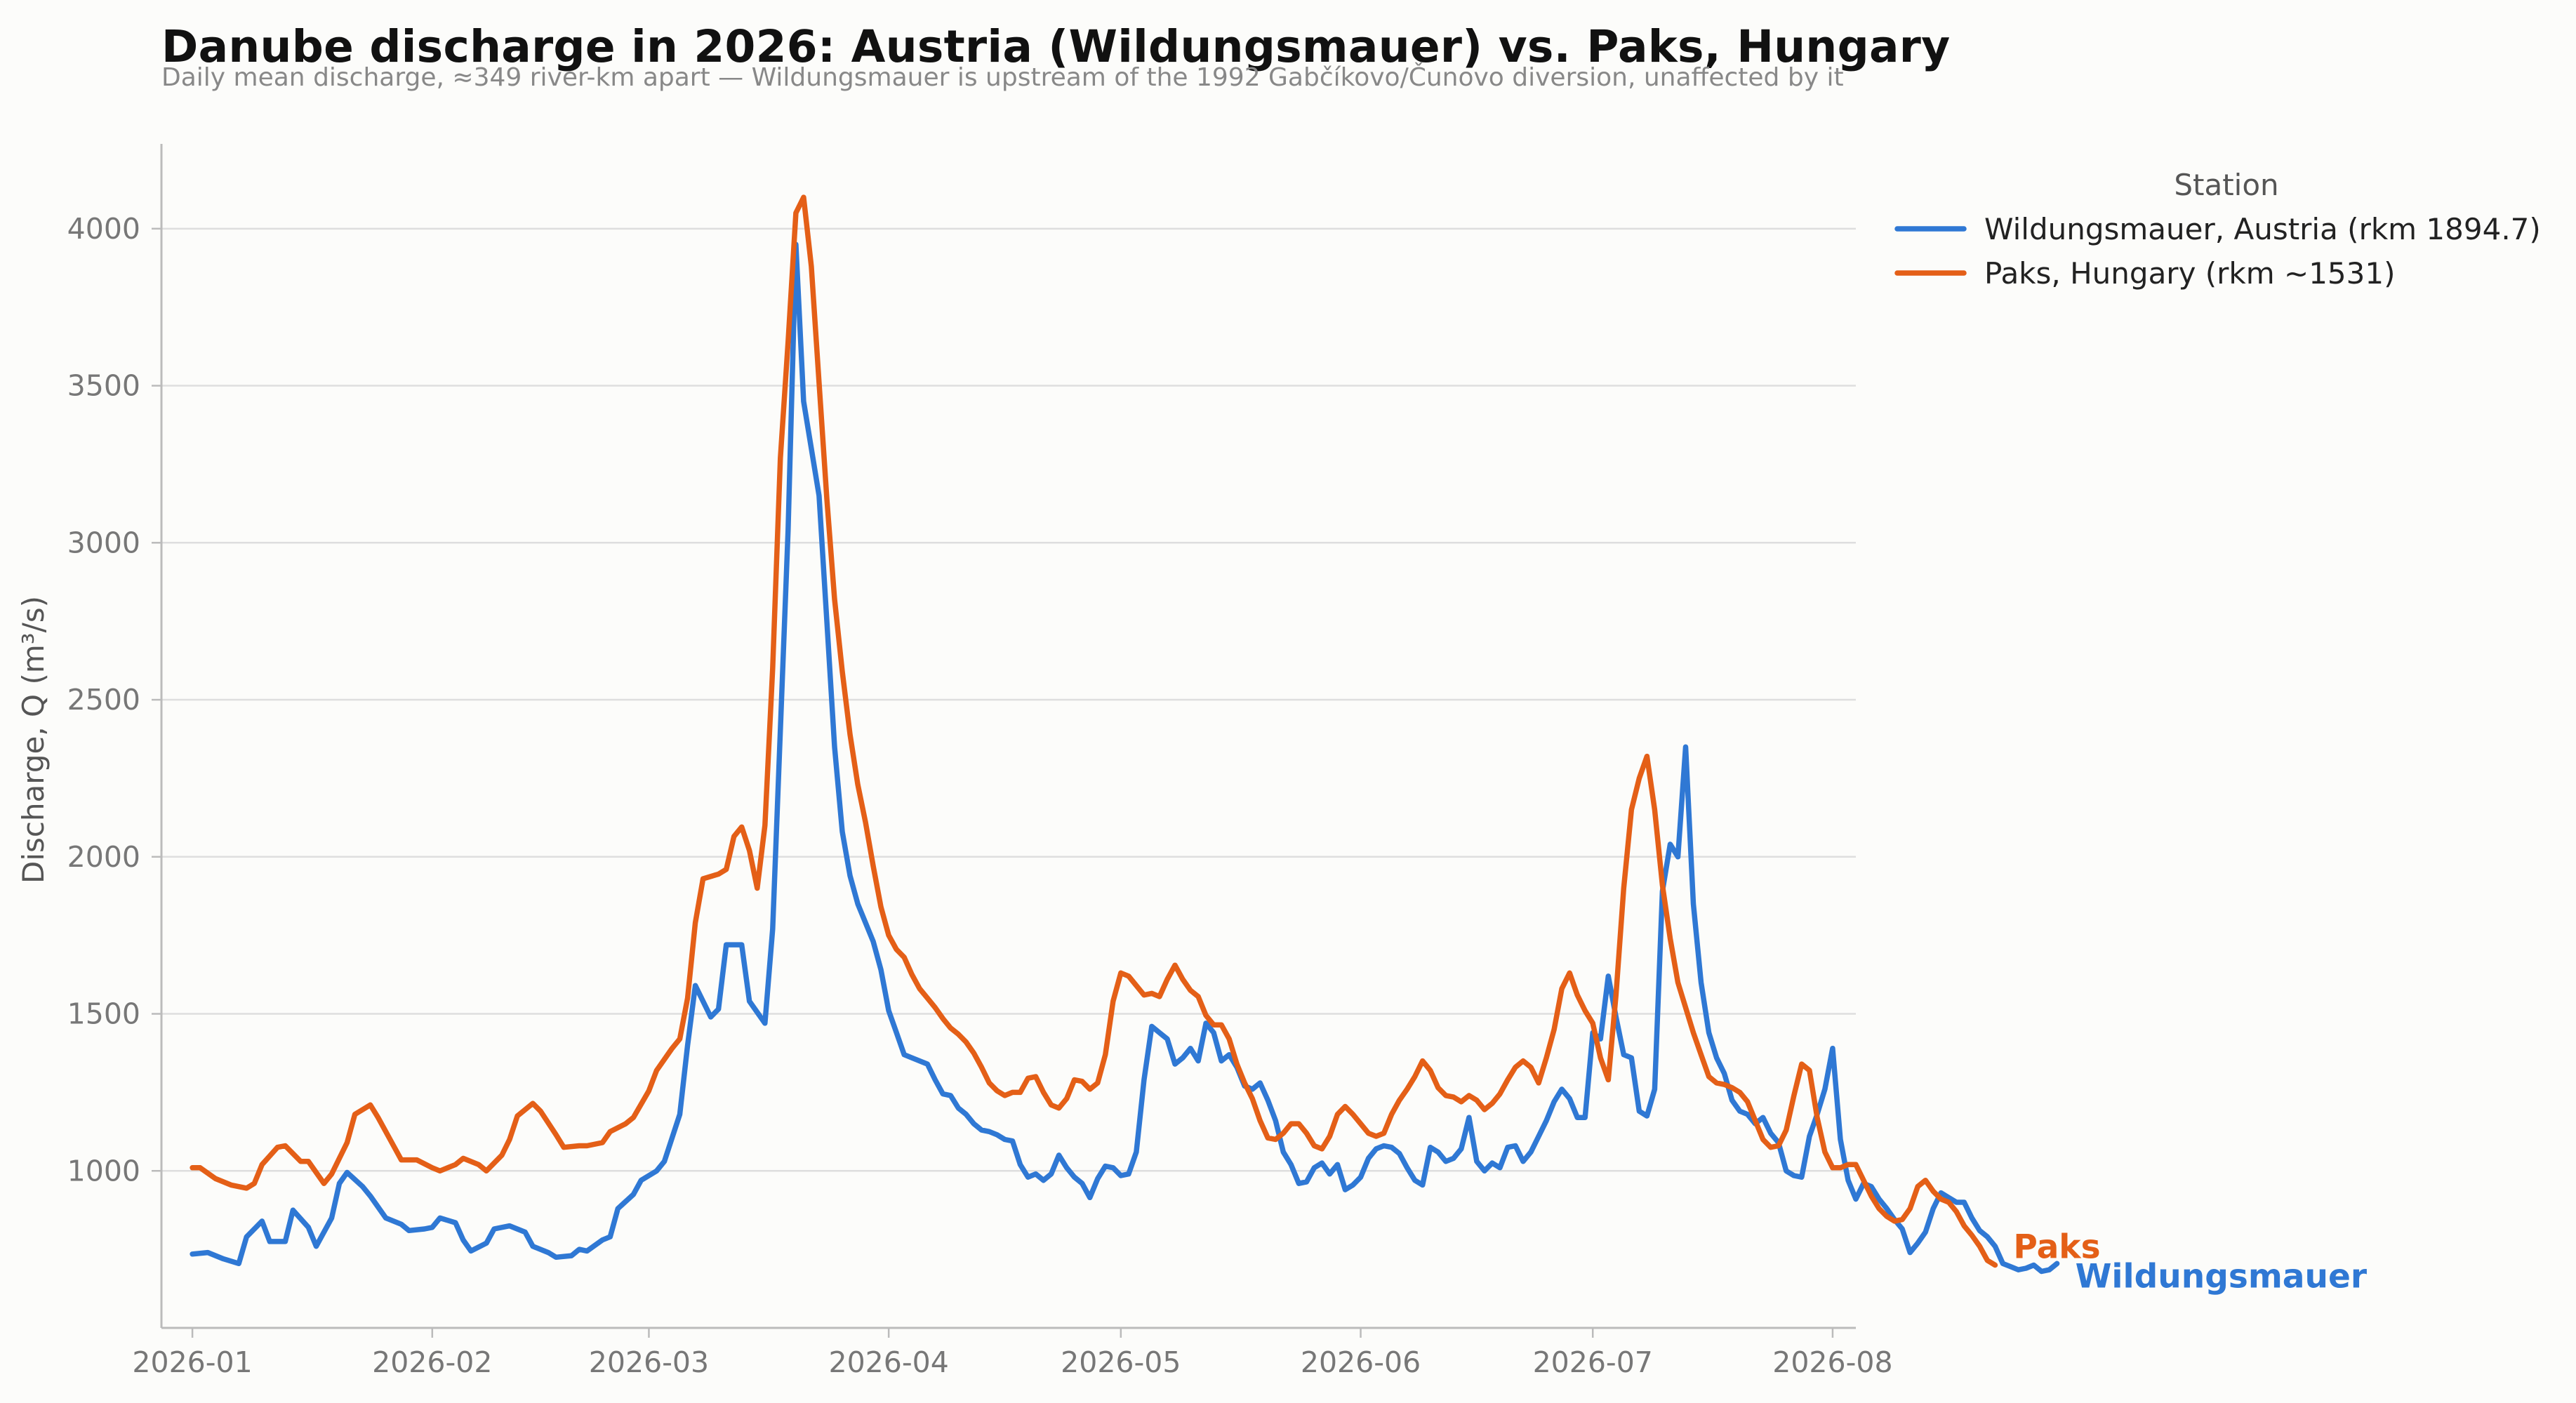 The height and width of the screenshot is (1403, 2576). What do you see at coordinates (2226, 185) in the screenshot?
I see `legend-title: Station` at bounding box center [2226, 185].